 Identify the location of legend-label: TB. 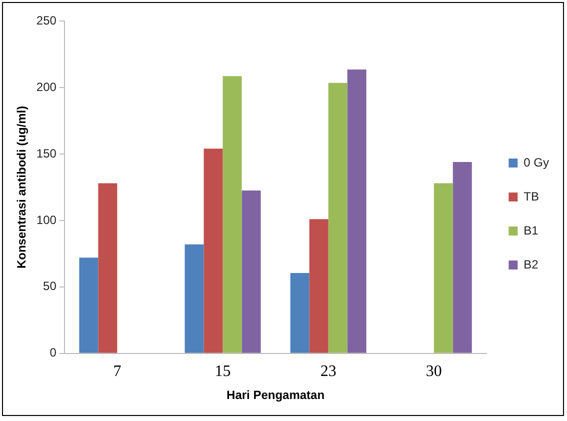
(531, 196).